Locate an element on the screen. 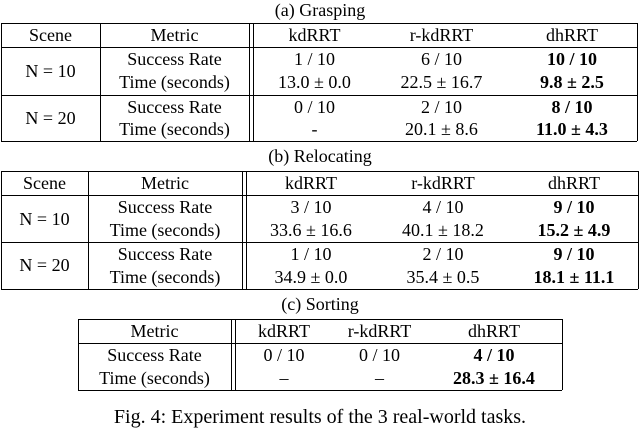  caption-relocating: (b) Relocating is located at coordinates (320, 156).